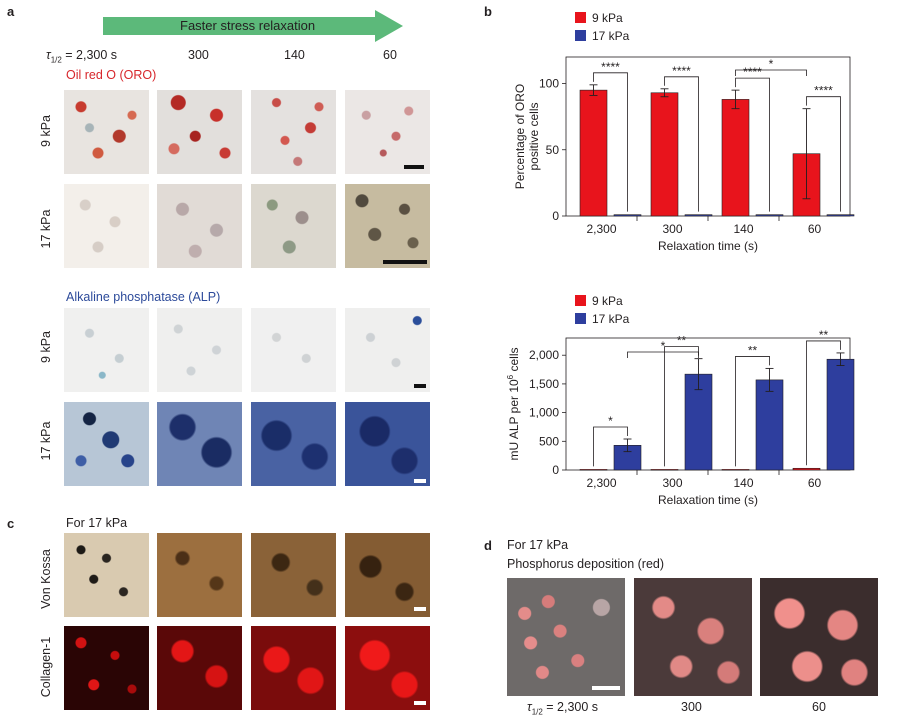 Image resolution: width=897 pixels, height=726 pixels. I want to click on panel-d-label: d, so click(488, 545).